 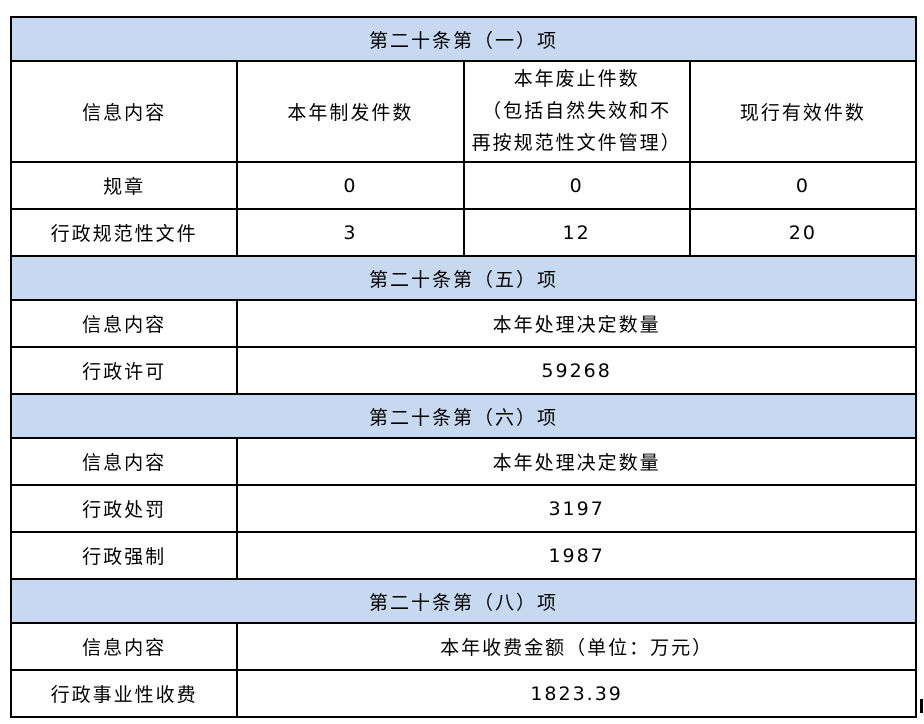 I want to click on section-20-6-title: 第二十条第（六）项, so click(x=463, y=416).